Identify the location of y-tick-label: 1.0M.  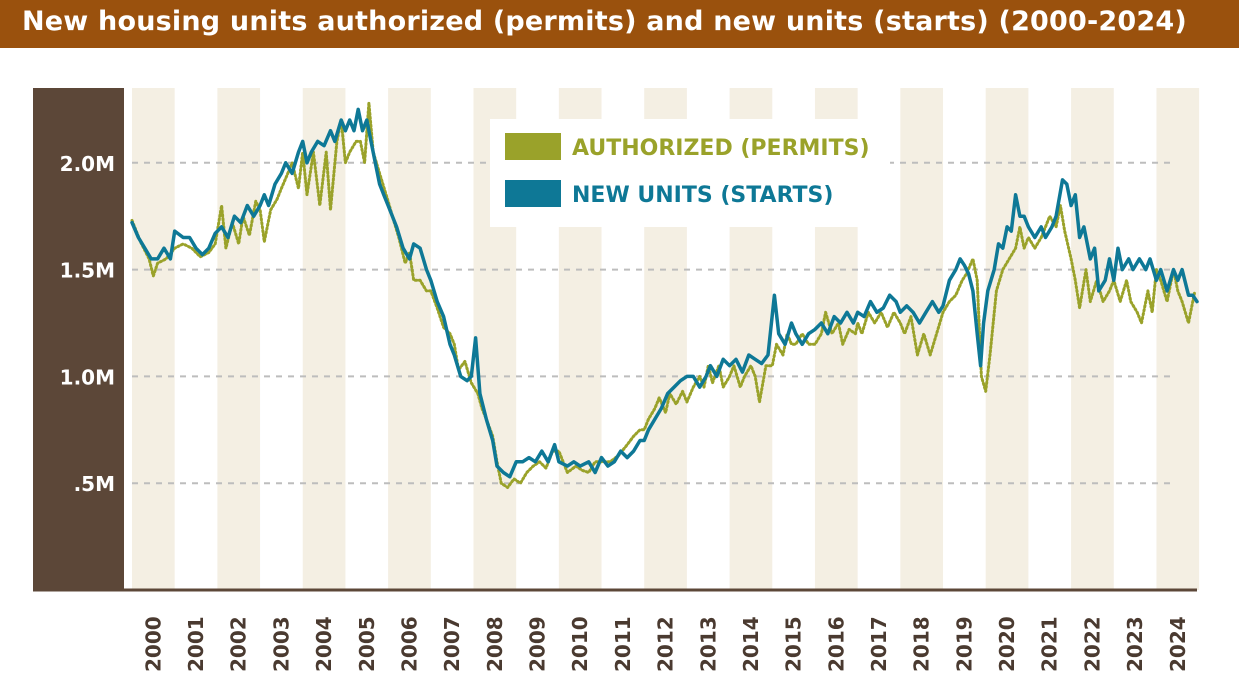
(87, 377).